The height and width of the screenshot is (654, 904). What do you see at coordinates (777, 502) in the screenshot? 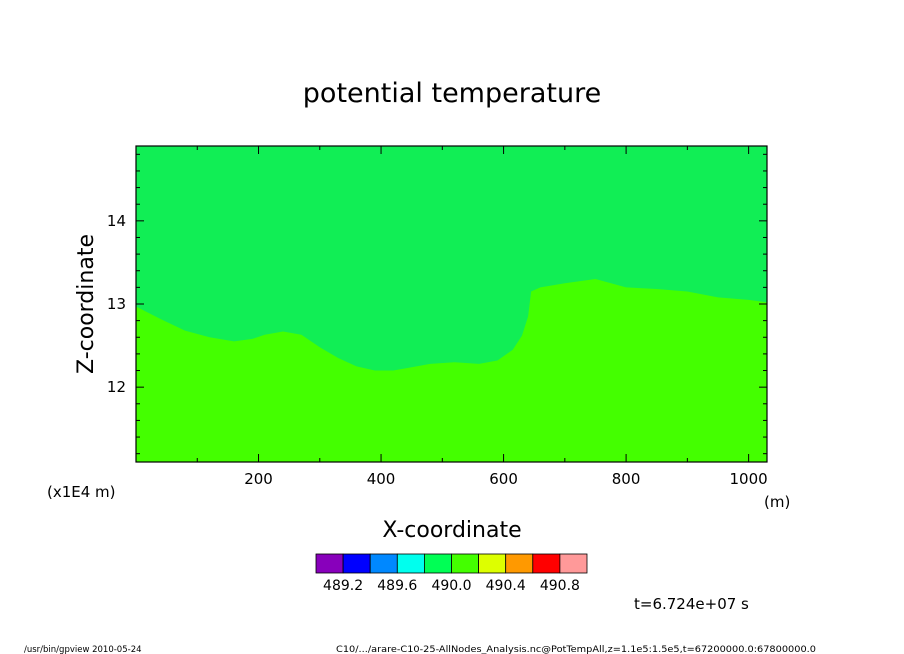
I see `x-units: (m)` at bounding box center [777, 502].